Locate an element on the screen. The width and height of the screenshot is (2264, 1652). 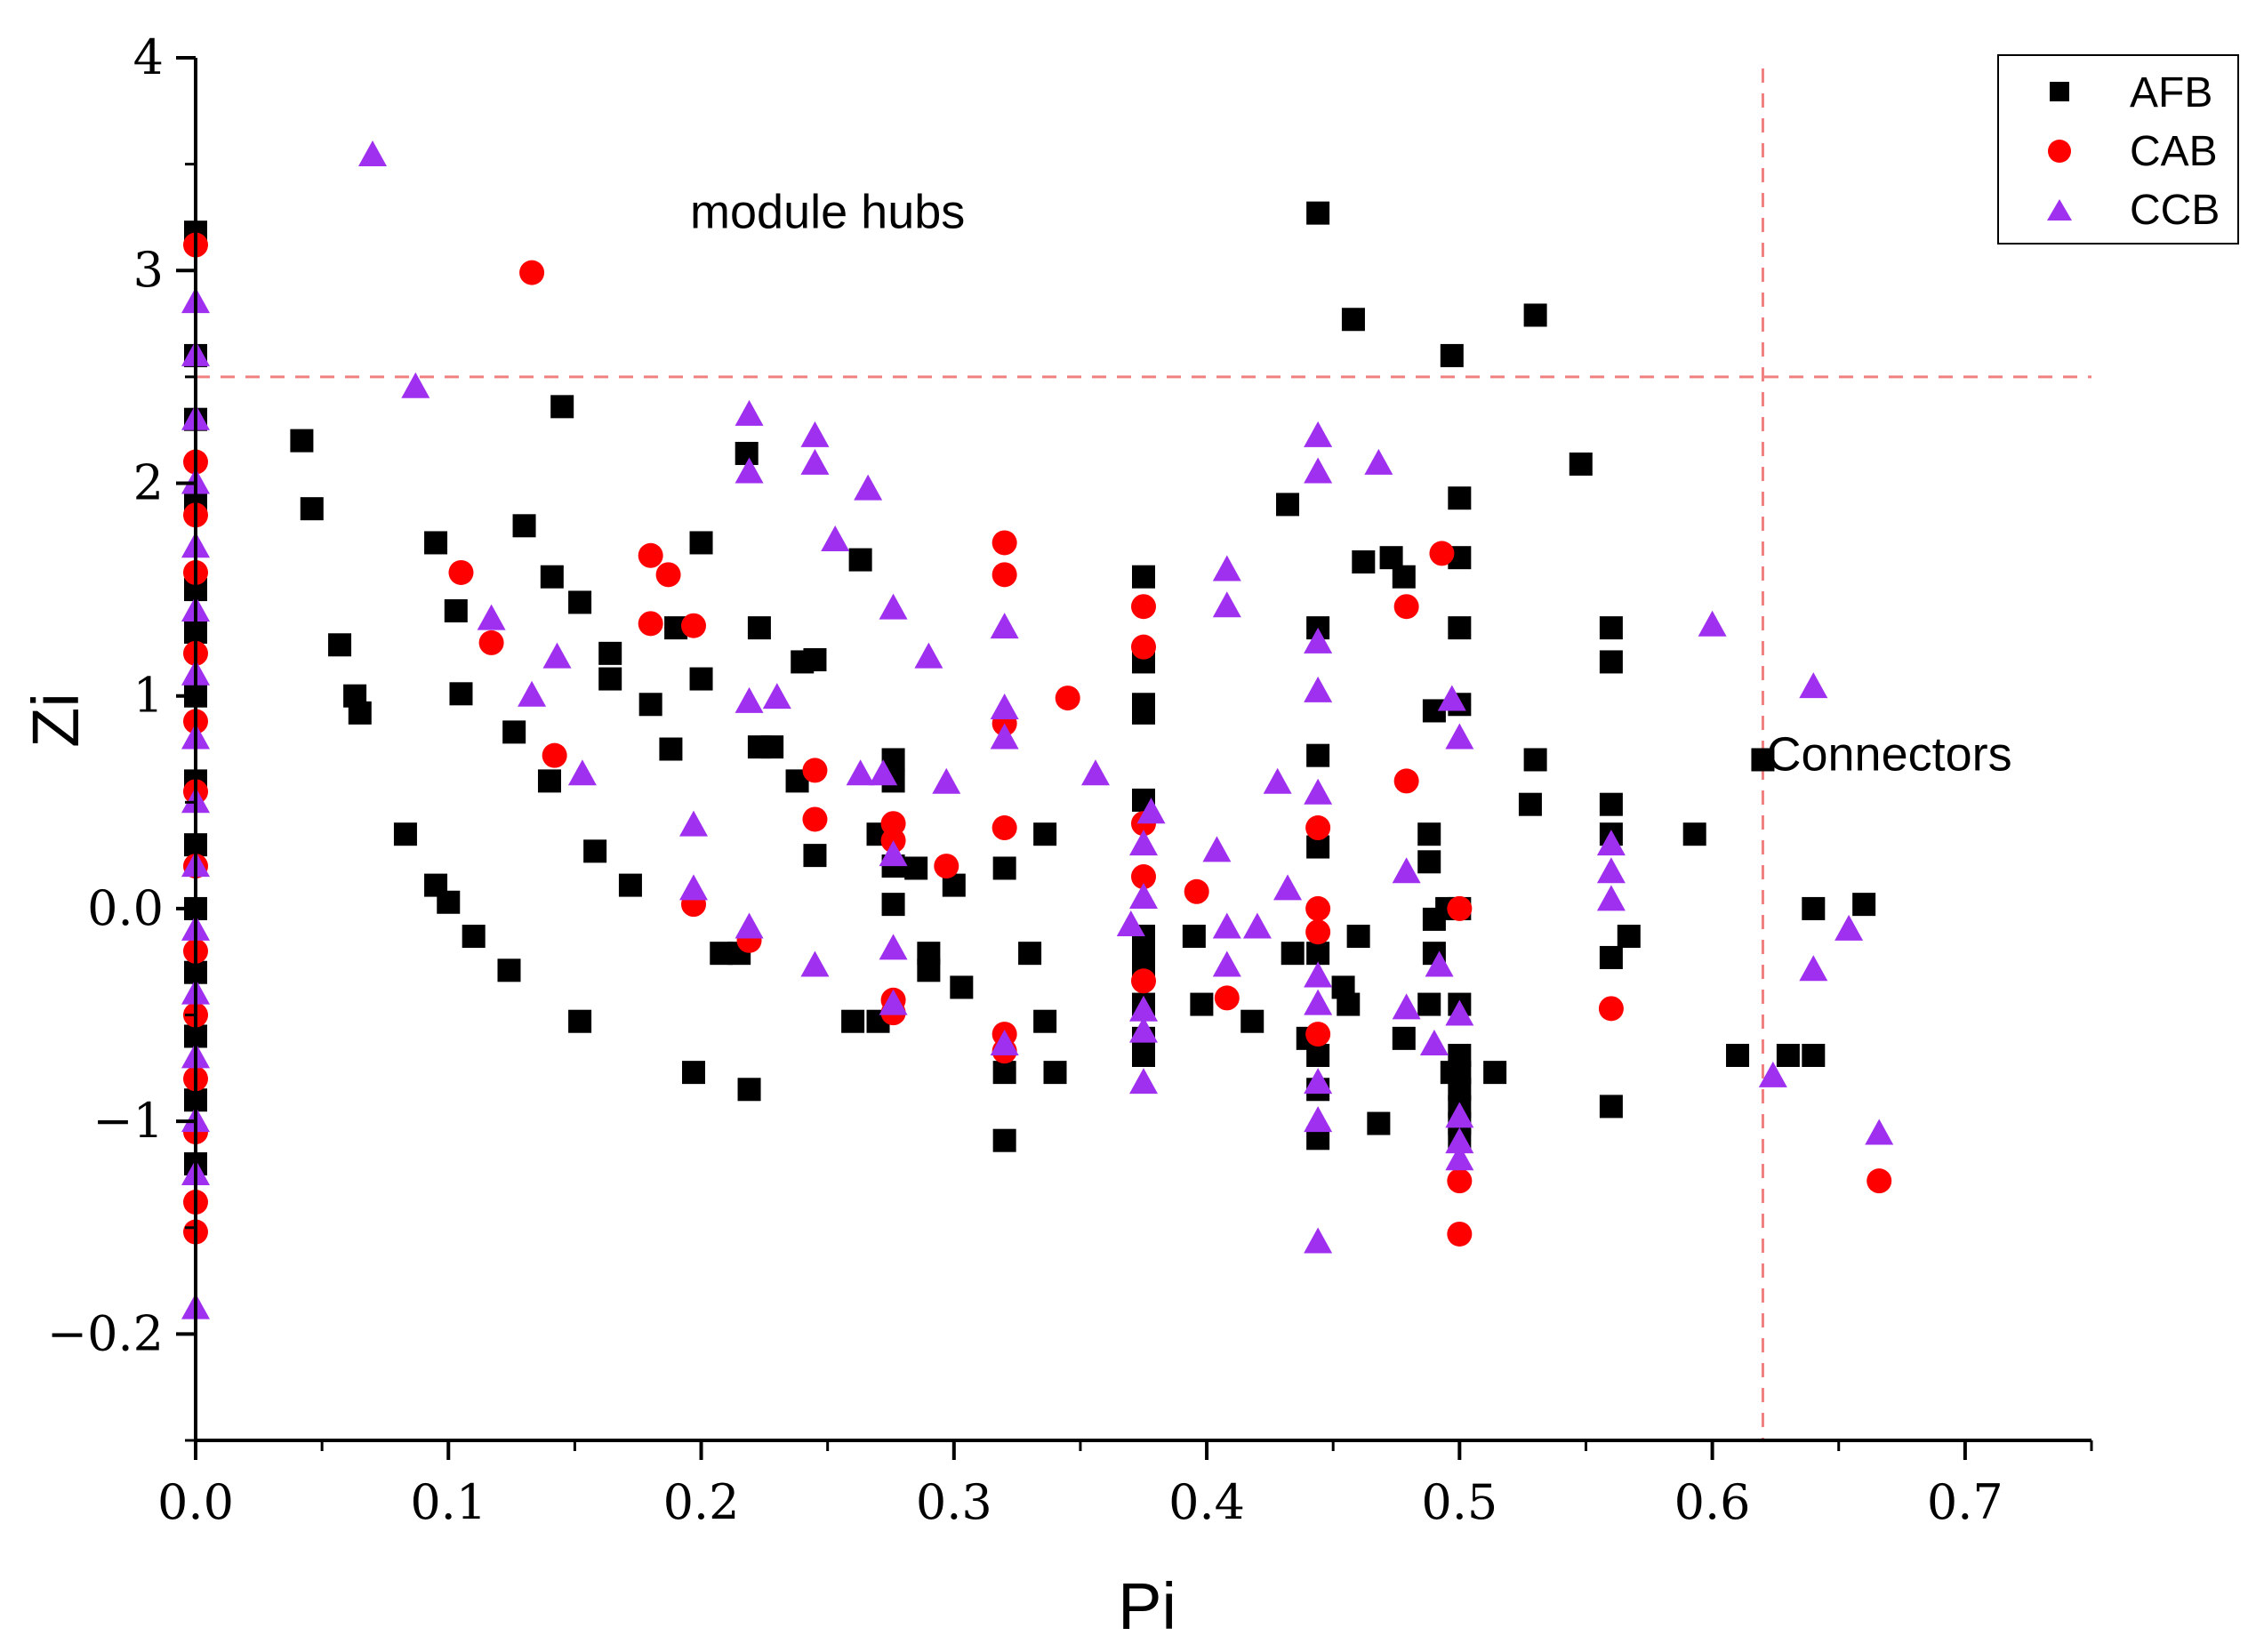
legend-marker-ccb is located at coordinates (2059, 210).